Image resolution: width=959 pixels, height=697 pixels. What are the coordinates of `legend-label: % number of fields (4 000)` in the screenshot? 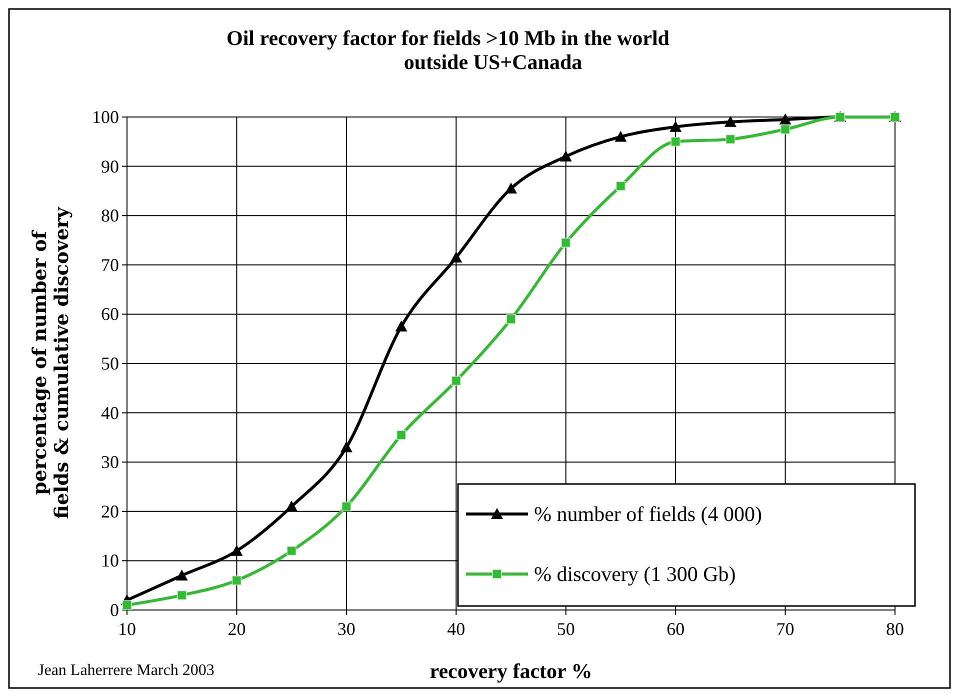 It's located at (648, 514).